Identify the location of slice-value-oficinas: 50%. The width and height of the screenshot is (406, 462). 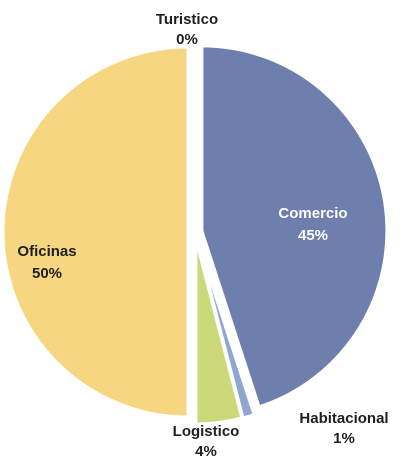
(47, 273).